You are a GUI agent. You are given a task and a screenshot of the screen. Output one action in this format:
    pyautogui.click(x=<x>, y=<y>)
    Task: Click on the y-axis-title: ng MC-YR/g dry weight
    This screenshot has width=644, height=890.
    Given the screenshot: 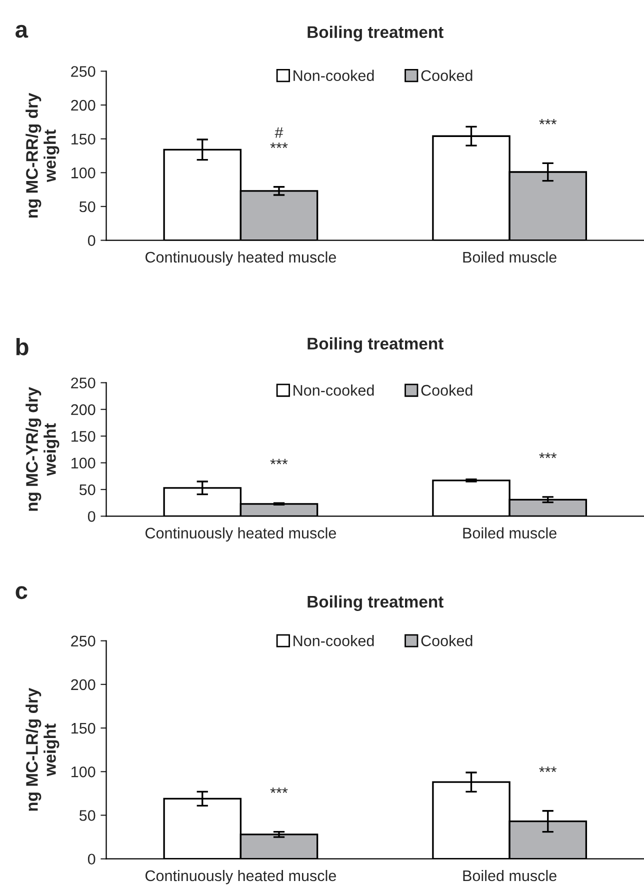 What is the action you would take?
    pyautogui.click(x=43, y=449)
    